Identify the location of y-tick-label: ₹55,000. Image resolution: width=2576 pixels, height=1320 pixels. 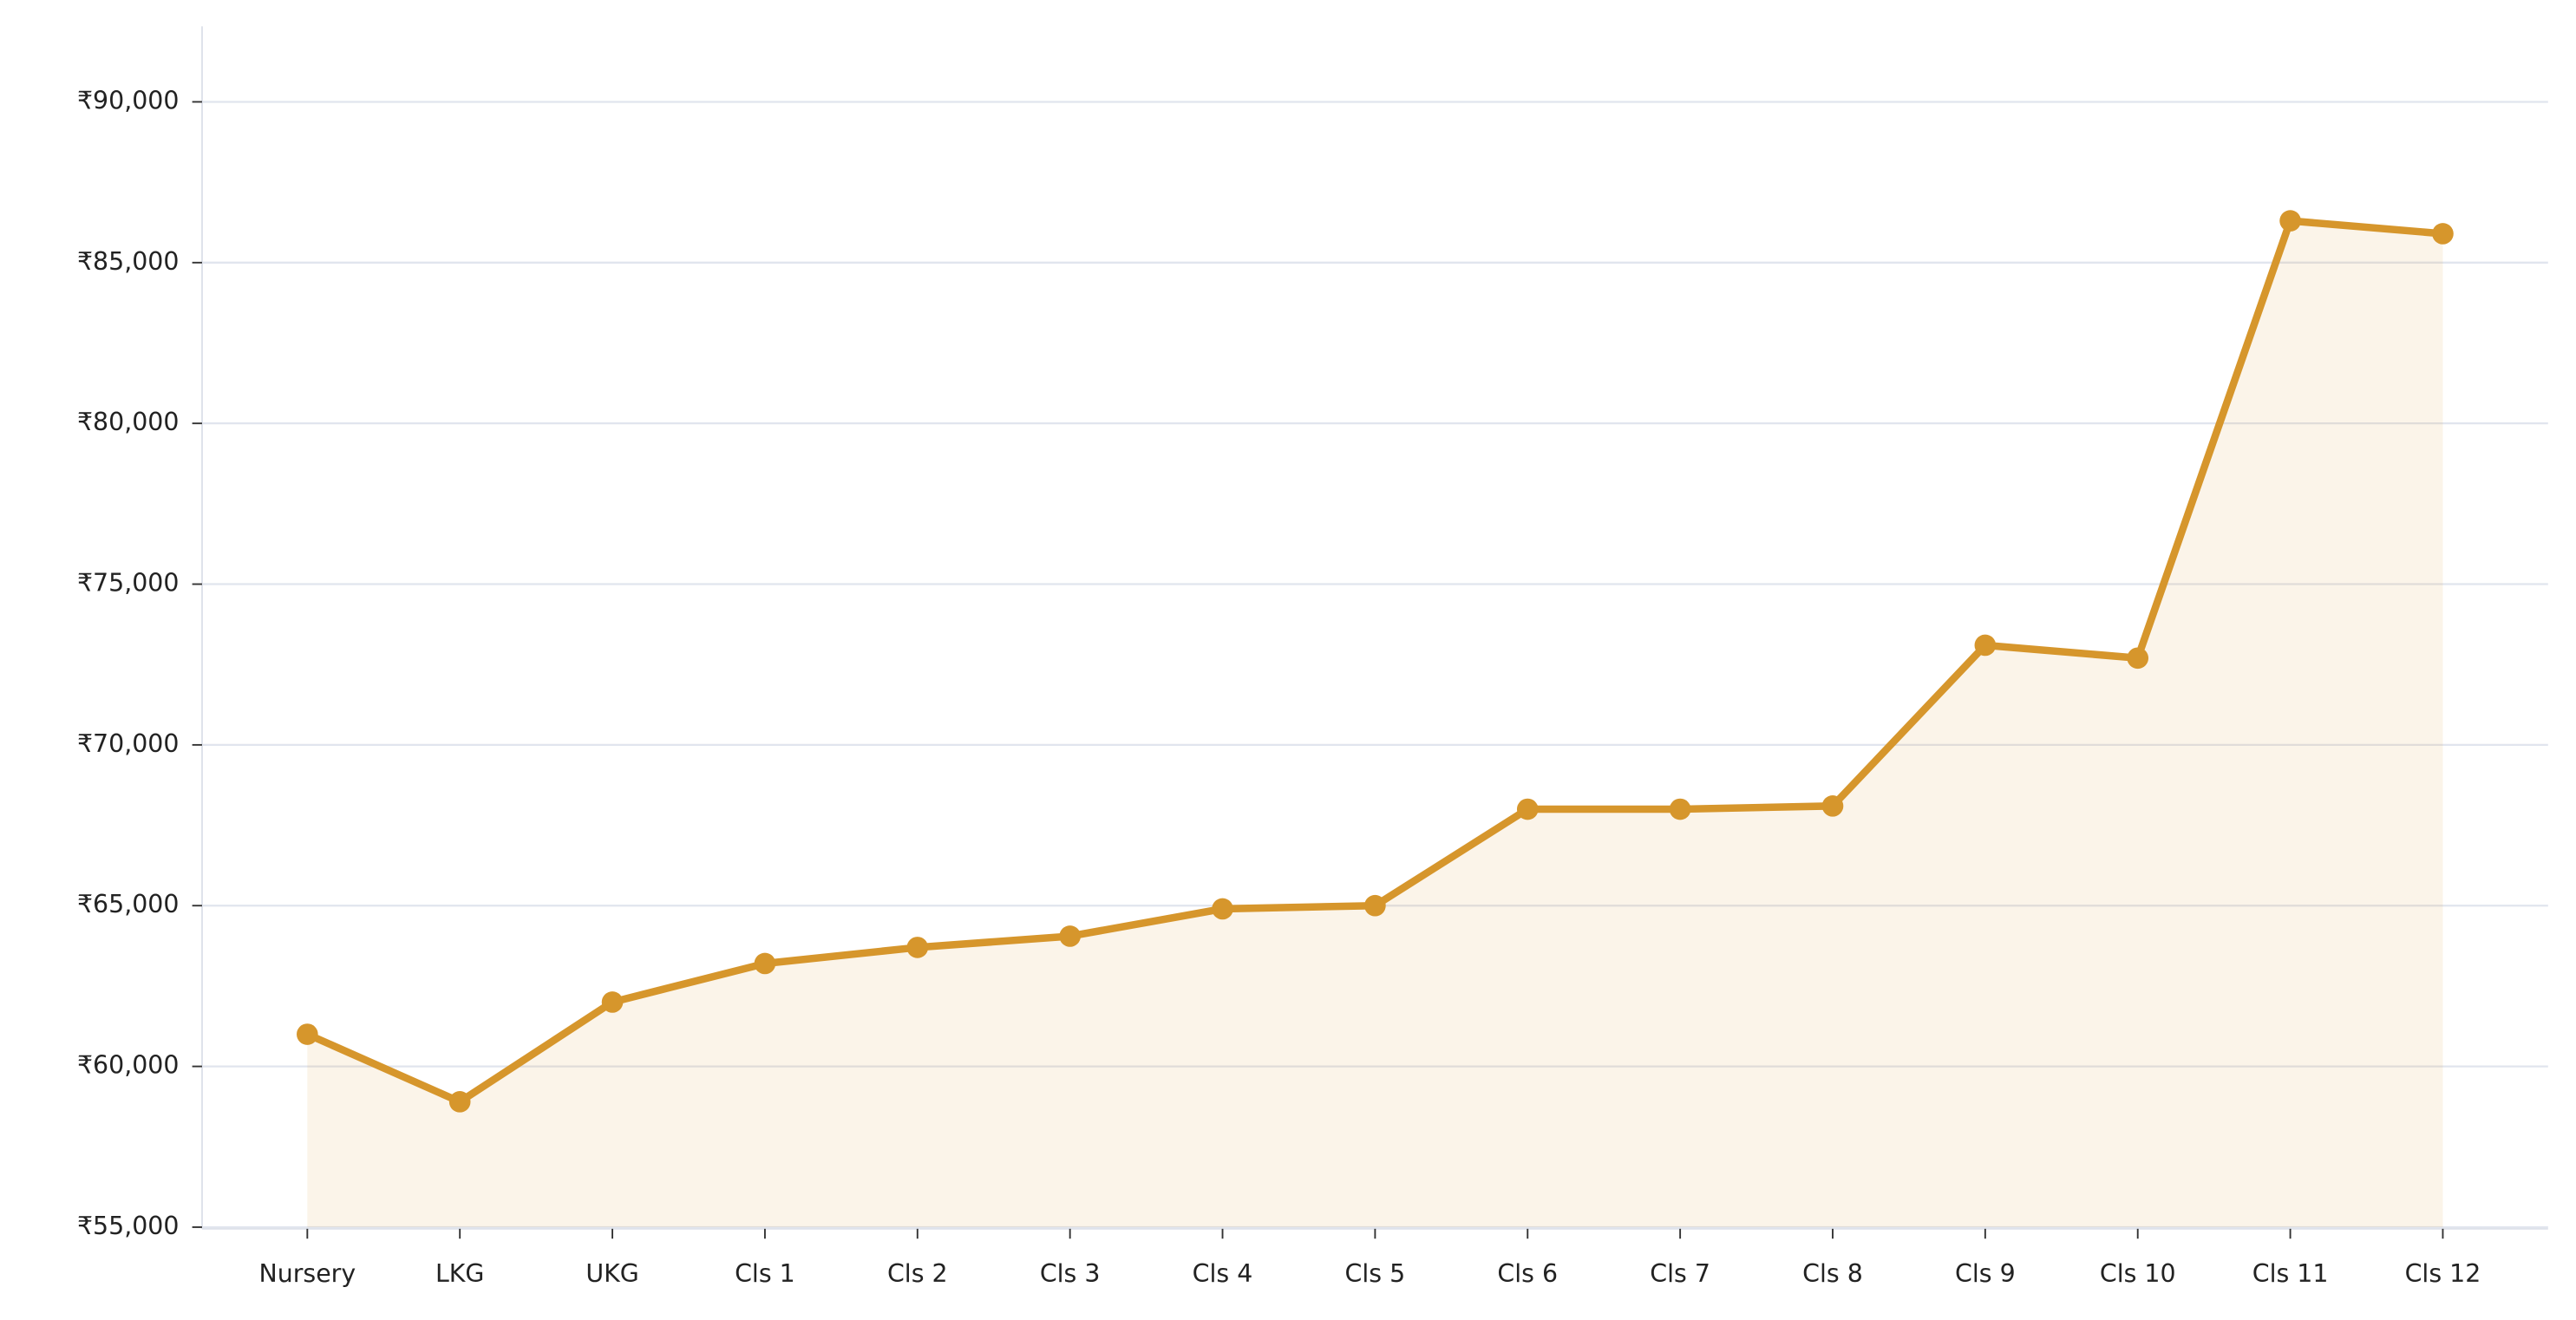
(128, 1226).